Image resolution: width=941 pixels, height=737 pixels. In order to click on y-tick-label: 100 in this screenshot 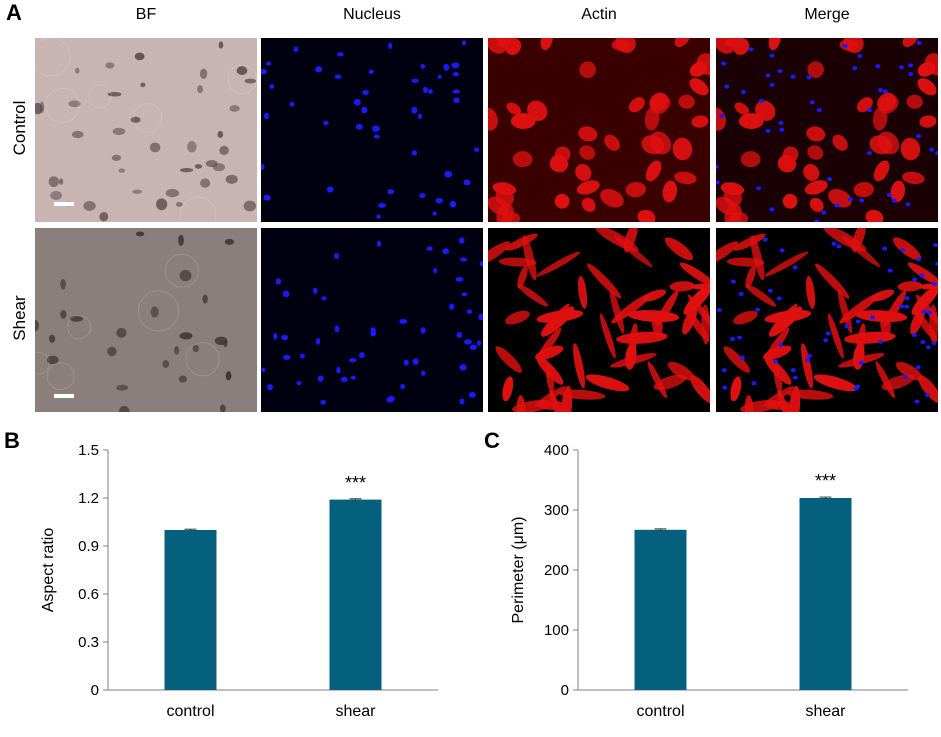, I will do `click(556, 630)`.